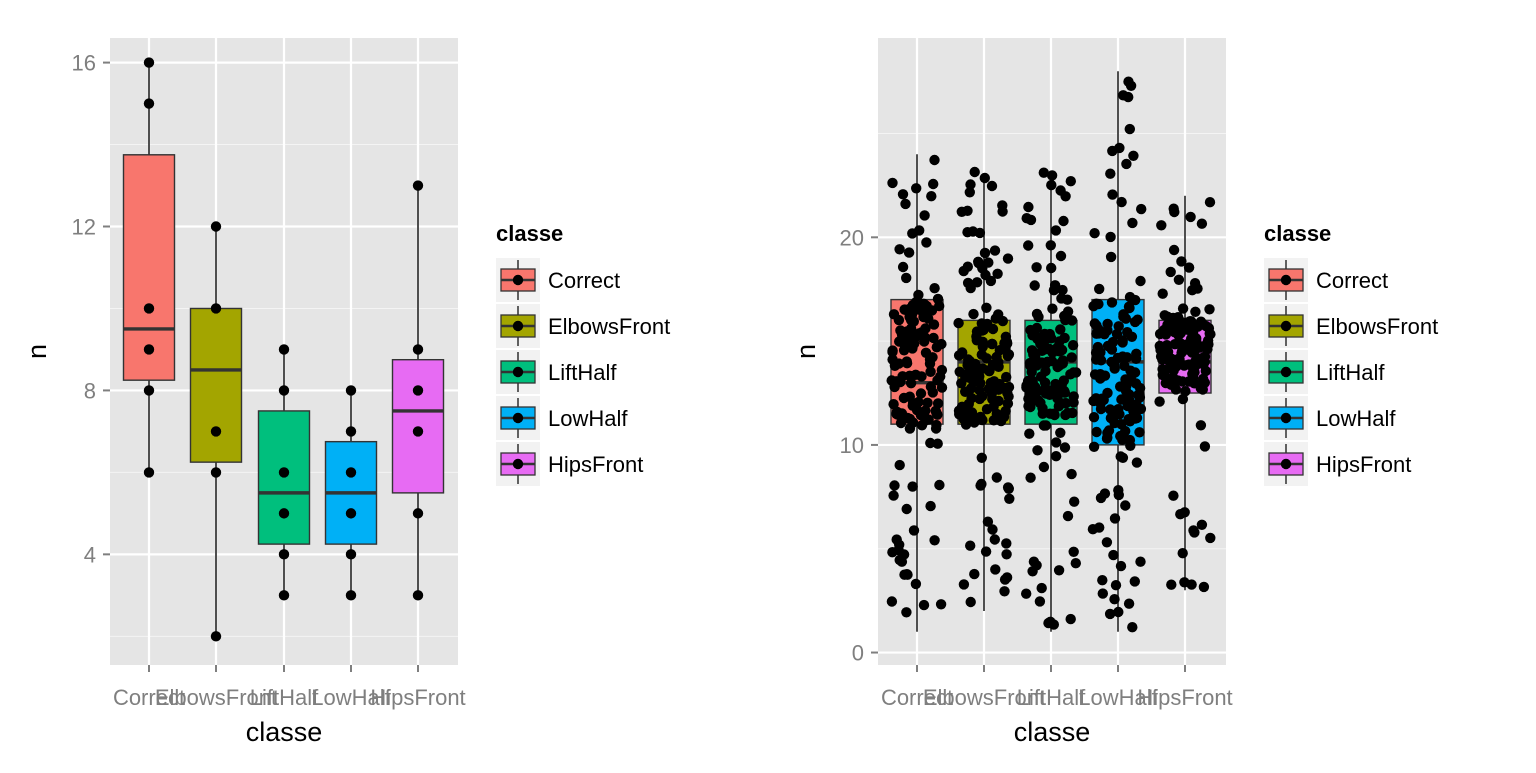 Image resolution: width=1536 pixels, height=773 pixels. What do you see at coordinates (1184, 697) in the screenshot?
I see `x-tick-label: HipsFront` at bounding box center [1184, 697].